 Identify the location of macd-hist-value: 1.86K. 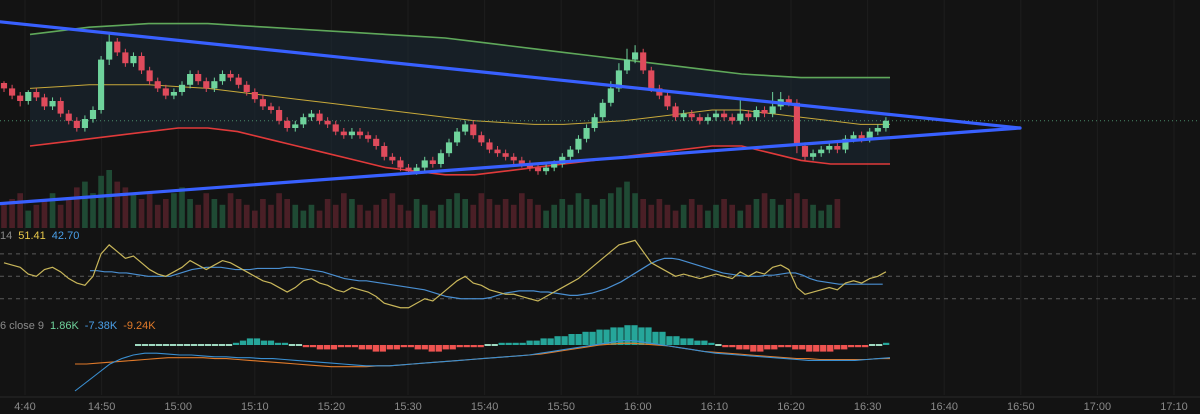
(64, 326).